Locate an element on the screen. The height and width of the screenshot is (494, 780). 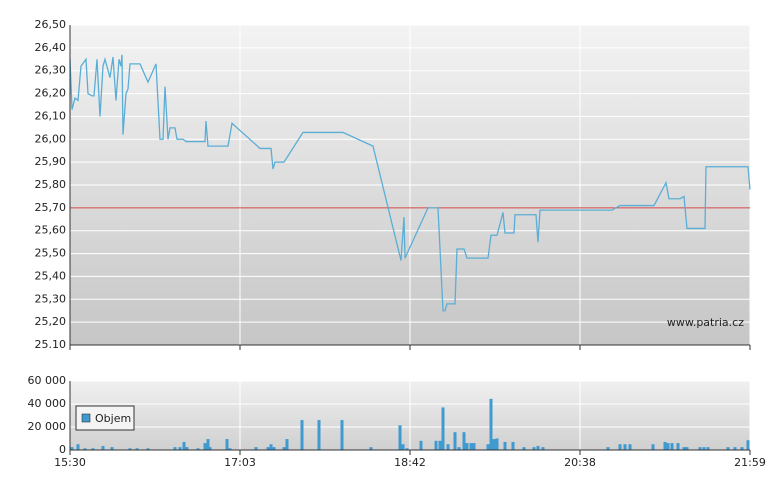
y-tick-label: 25.10 is located at coordinates (51, 344).